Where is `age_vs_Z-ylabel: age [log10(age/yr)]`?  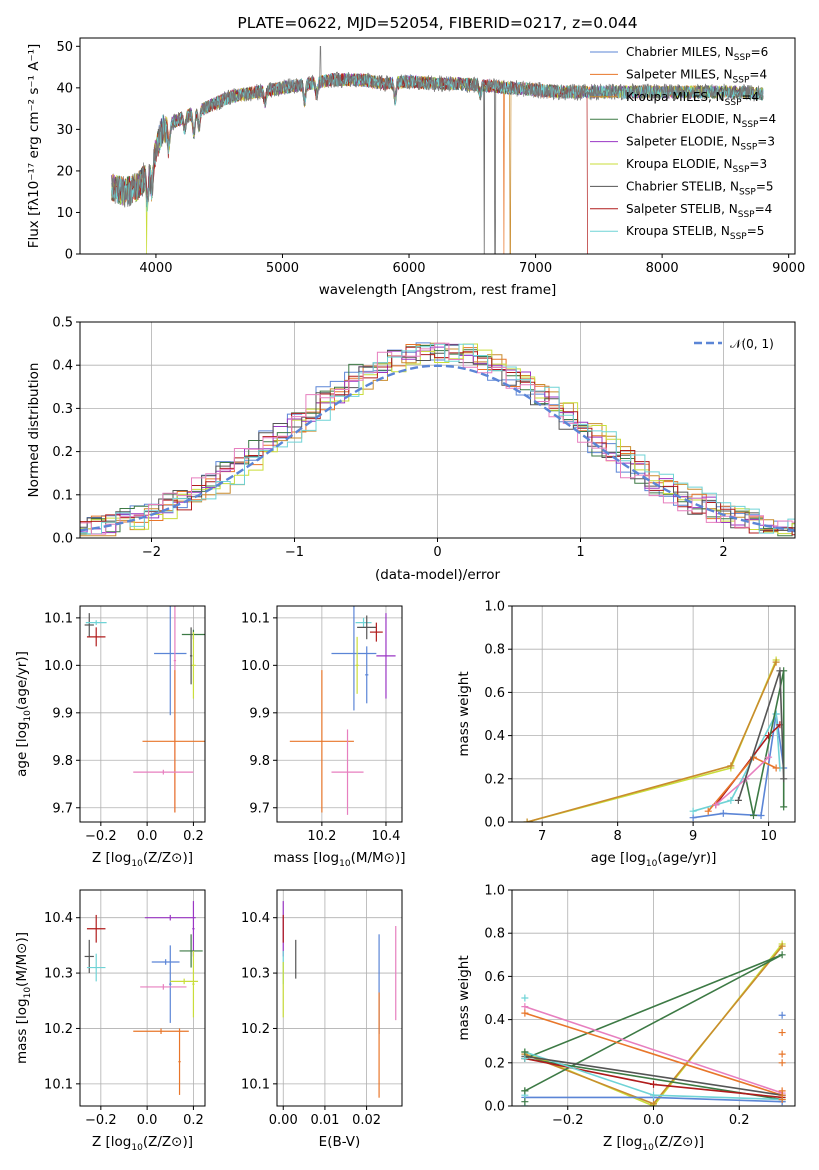
age_vs_Z-ylabel: age [log10(age/yr)] is located at coordinates (23, 714).